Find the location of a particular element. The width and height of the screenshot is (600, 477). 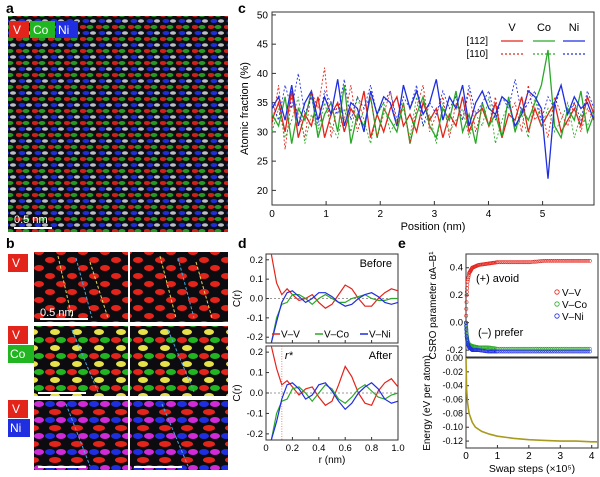

y-tick-label: 0.00 is located at coordinates (454, 358).